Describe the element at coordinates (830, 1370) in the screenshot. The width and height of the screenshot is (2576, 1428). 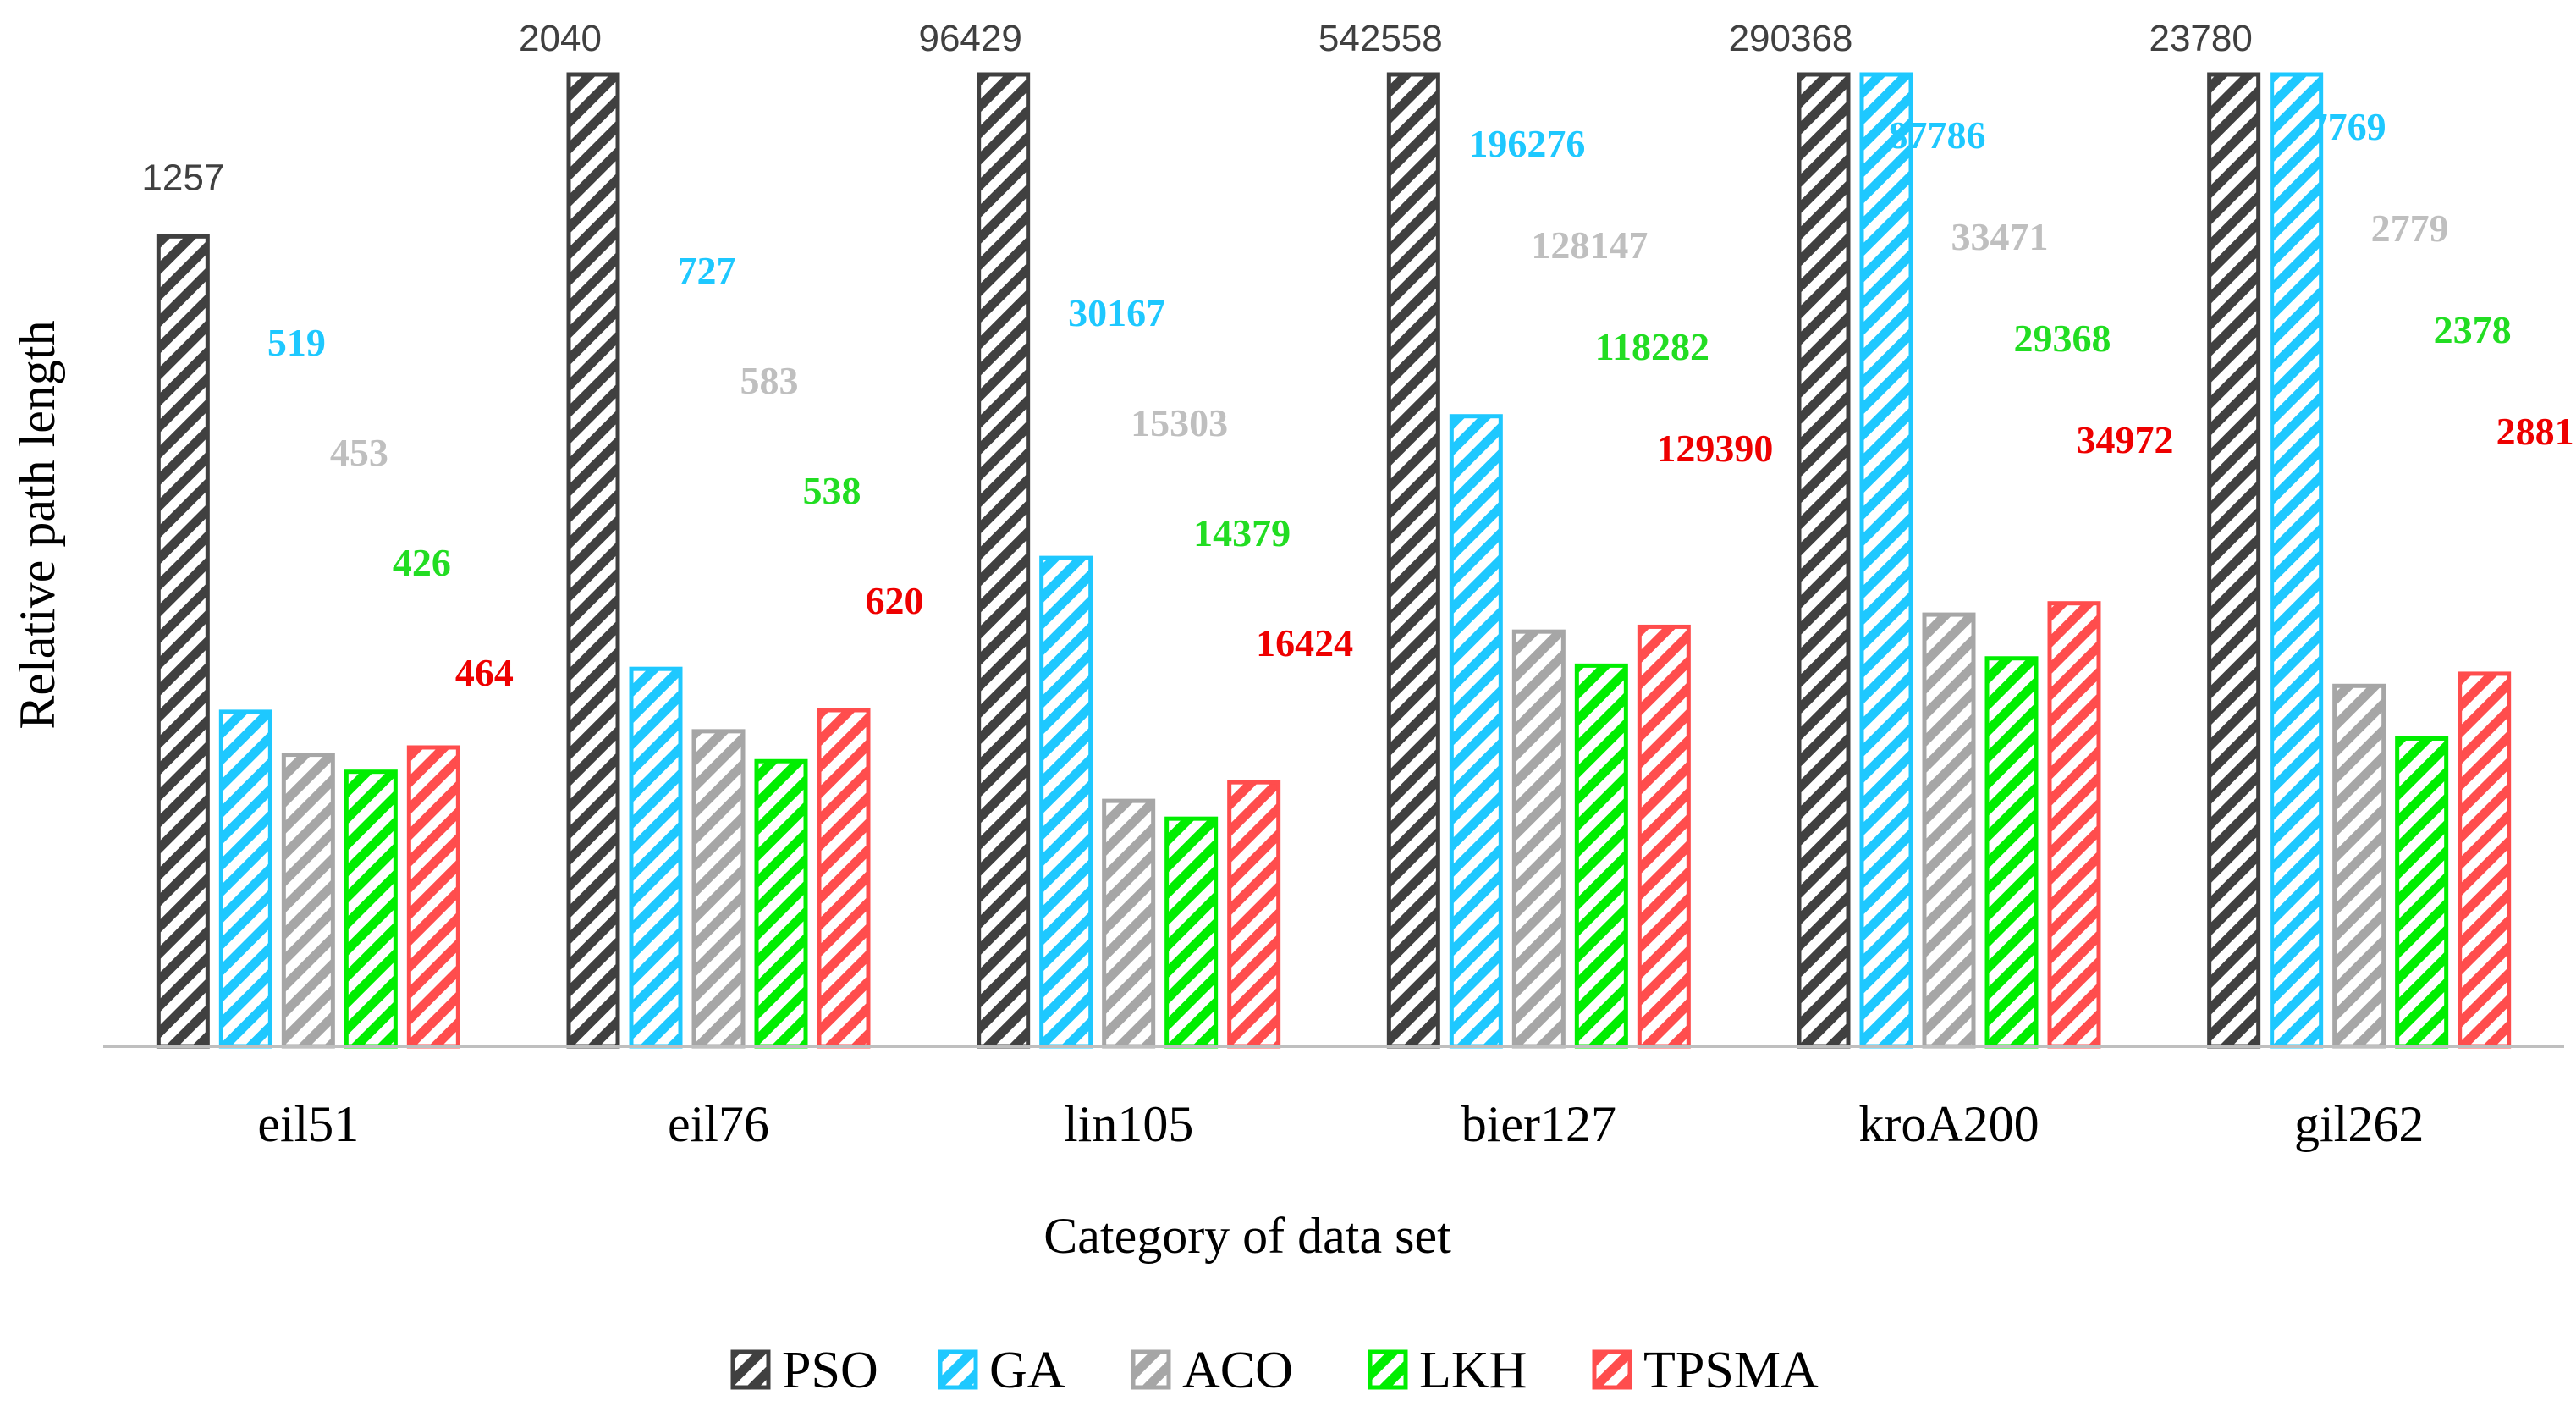
I see `legend-label-pso: PSO` at that location.